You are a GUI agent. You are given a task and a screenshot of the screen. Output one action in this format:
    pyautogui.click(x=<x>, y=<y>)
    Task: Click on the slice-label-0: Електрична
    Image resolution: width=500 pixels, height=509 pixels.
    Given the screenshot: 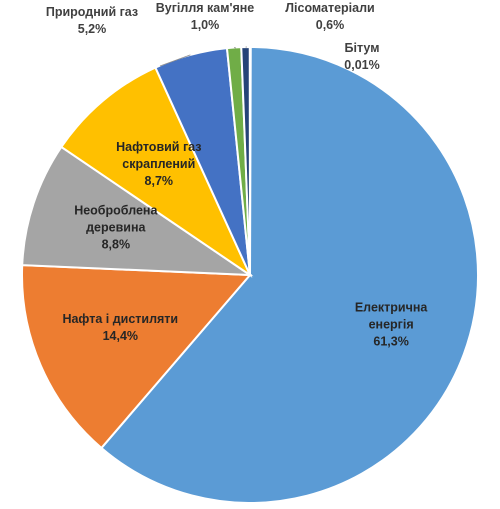 What is the action you would take?
    pyautogui.click(x=392, y=307)
    